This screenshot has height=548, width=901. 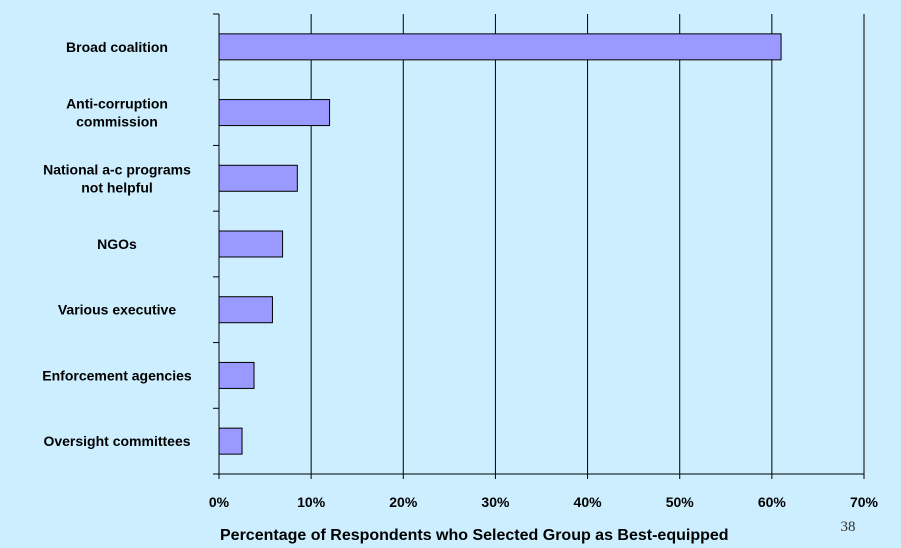 I want to click on category-label-line: NGOs, so click(x=117, y=244).